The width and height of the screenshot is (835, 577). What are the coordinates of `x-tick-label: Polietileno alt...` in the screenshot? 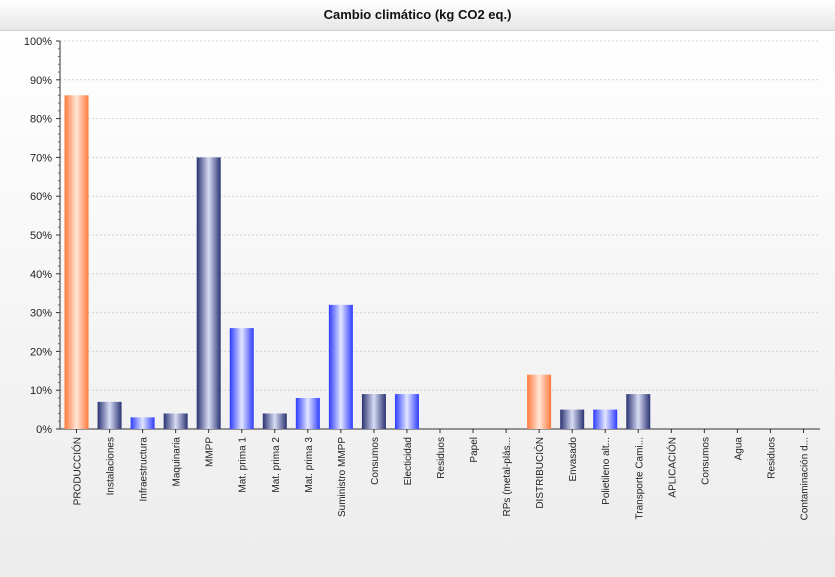 It's located at (606, 471).